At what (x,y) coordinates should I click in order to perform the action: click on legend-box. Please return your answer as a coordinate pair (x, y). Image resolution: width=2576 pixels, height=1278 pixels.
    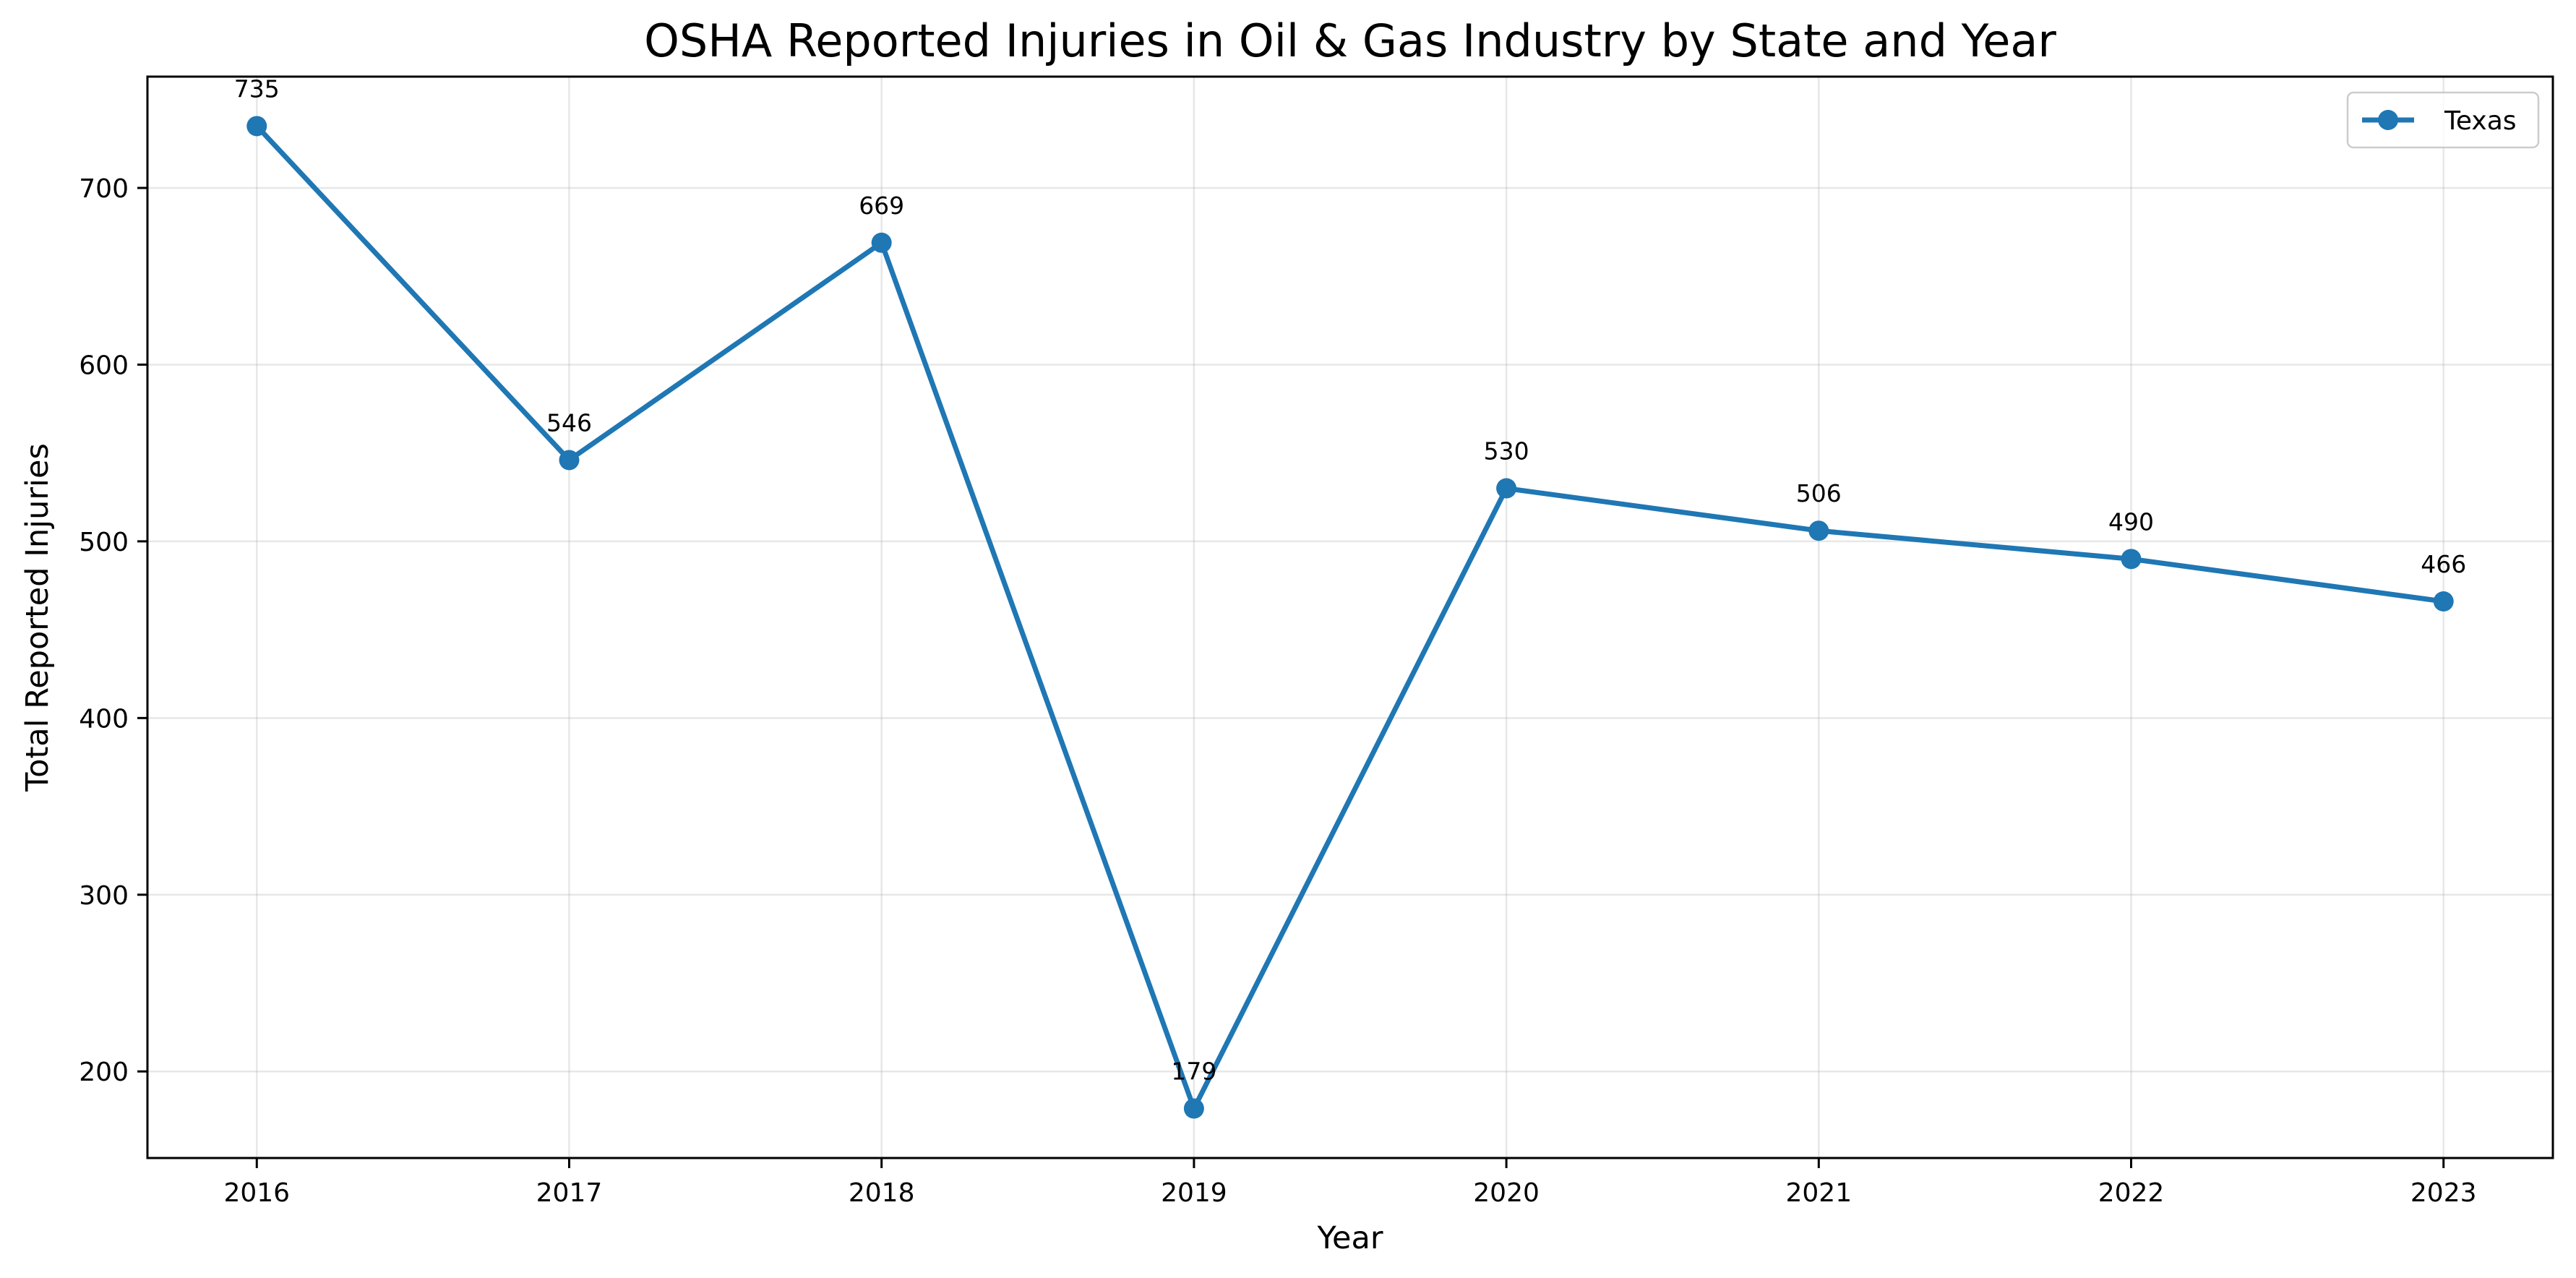
    Looking at the image, I should click on (2443, 120).